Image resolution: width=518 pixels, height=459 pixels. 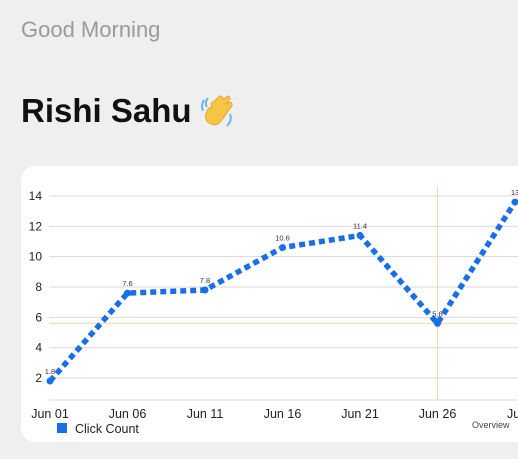 I want to click on user-name-row: Rishi Sahu, so click(x=128, y=111).